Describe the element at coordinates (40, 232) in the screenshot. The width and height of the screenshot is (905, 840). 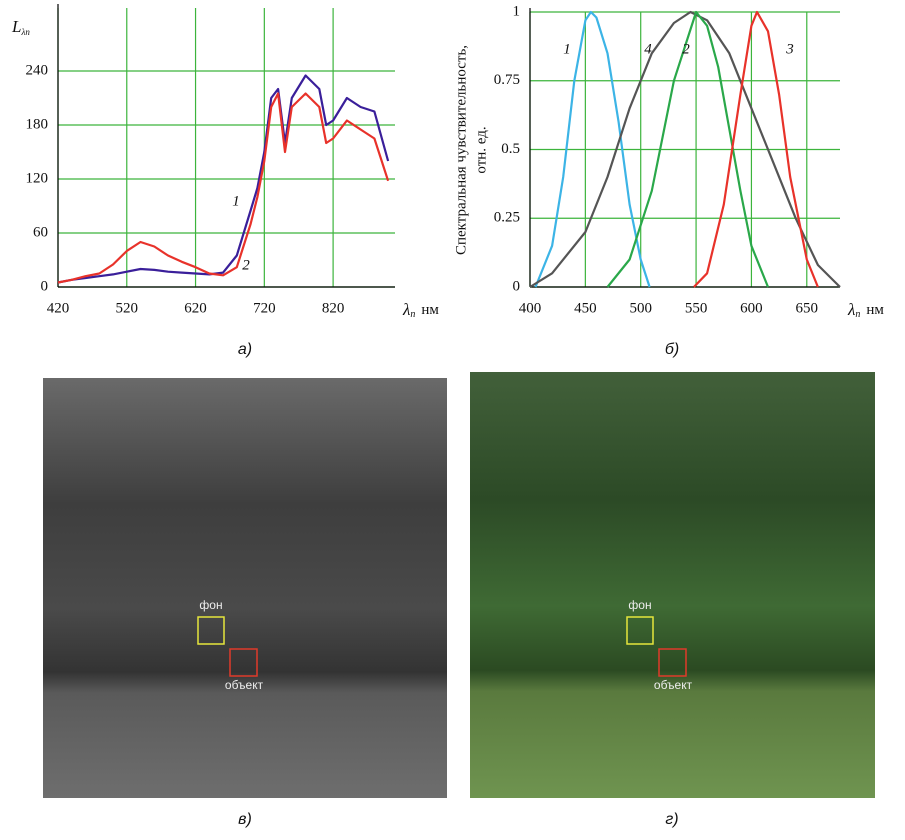
I see `y-tick-label: 60` at that location.